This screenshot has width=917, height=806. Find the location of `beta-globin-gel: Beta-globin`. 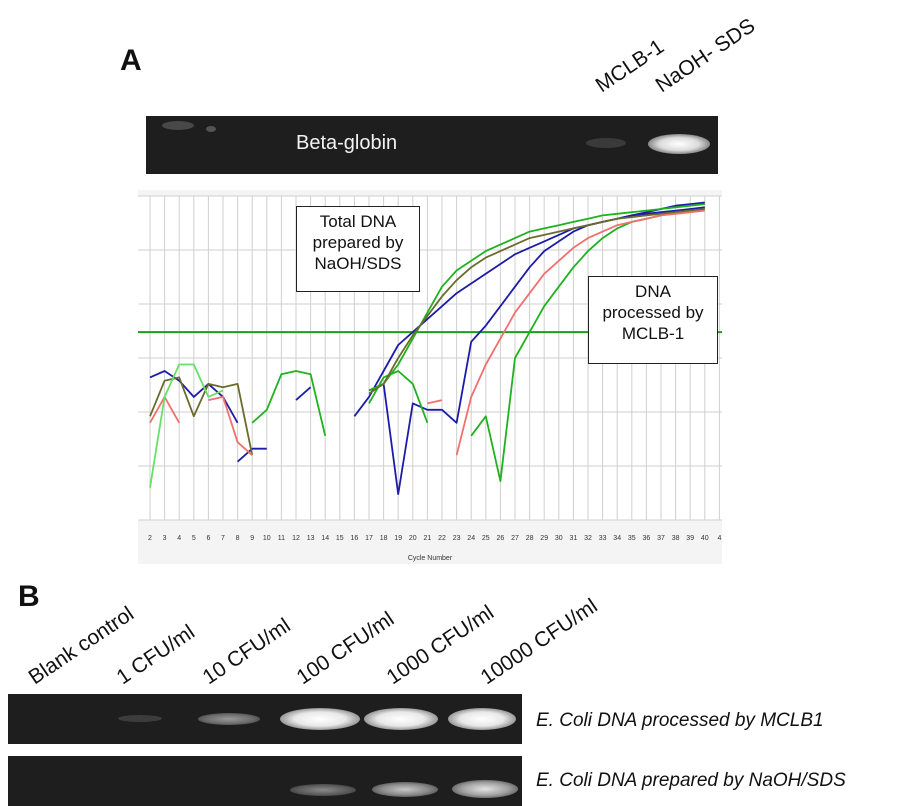

beta-globin-gel: Beta-globin is located at coordinates (432, 145).